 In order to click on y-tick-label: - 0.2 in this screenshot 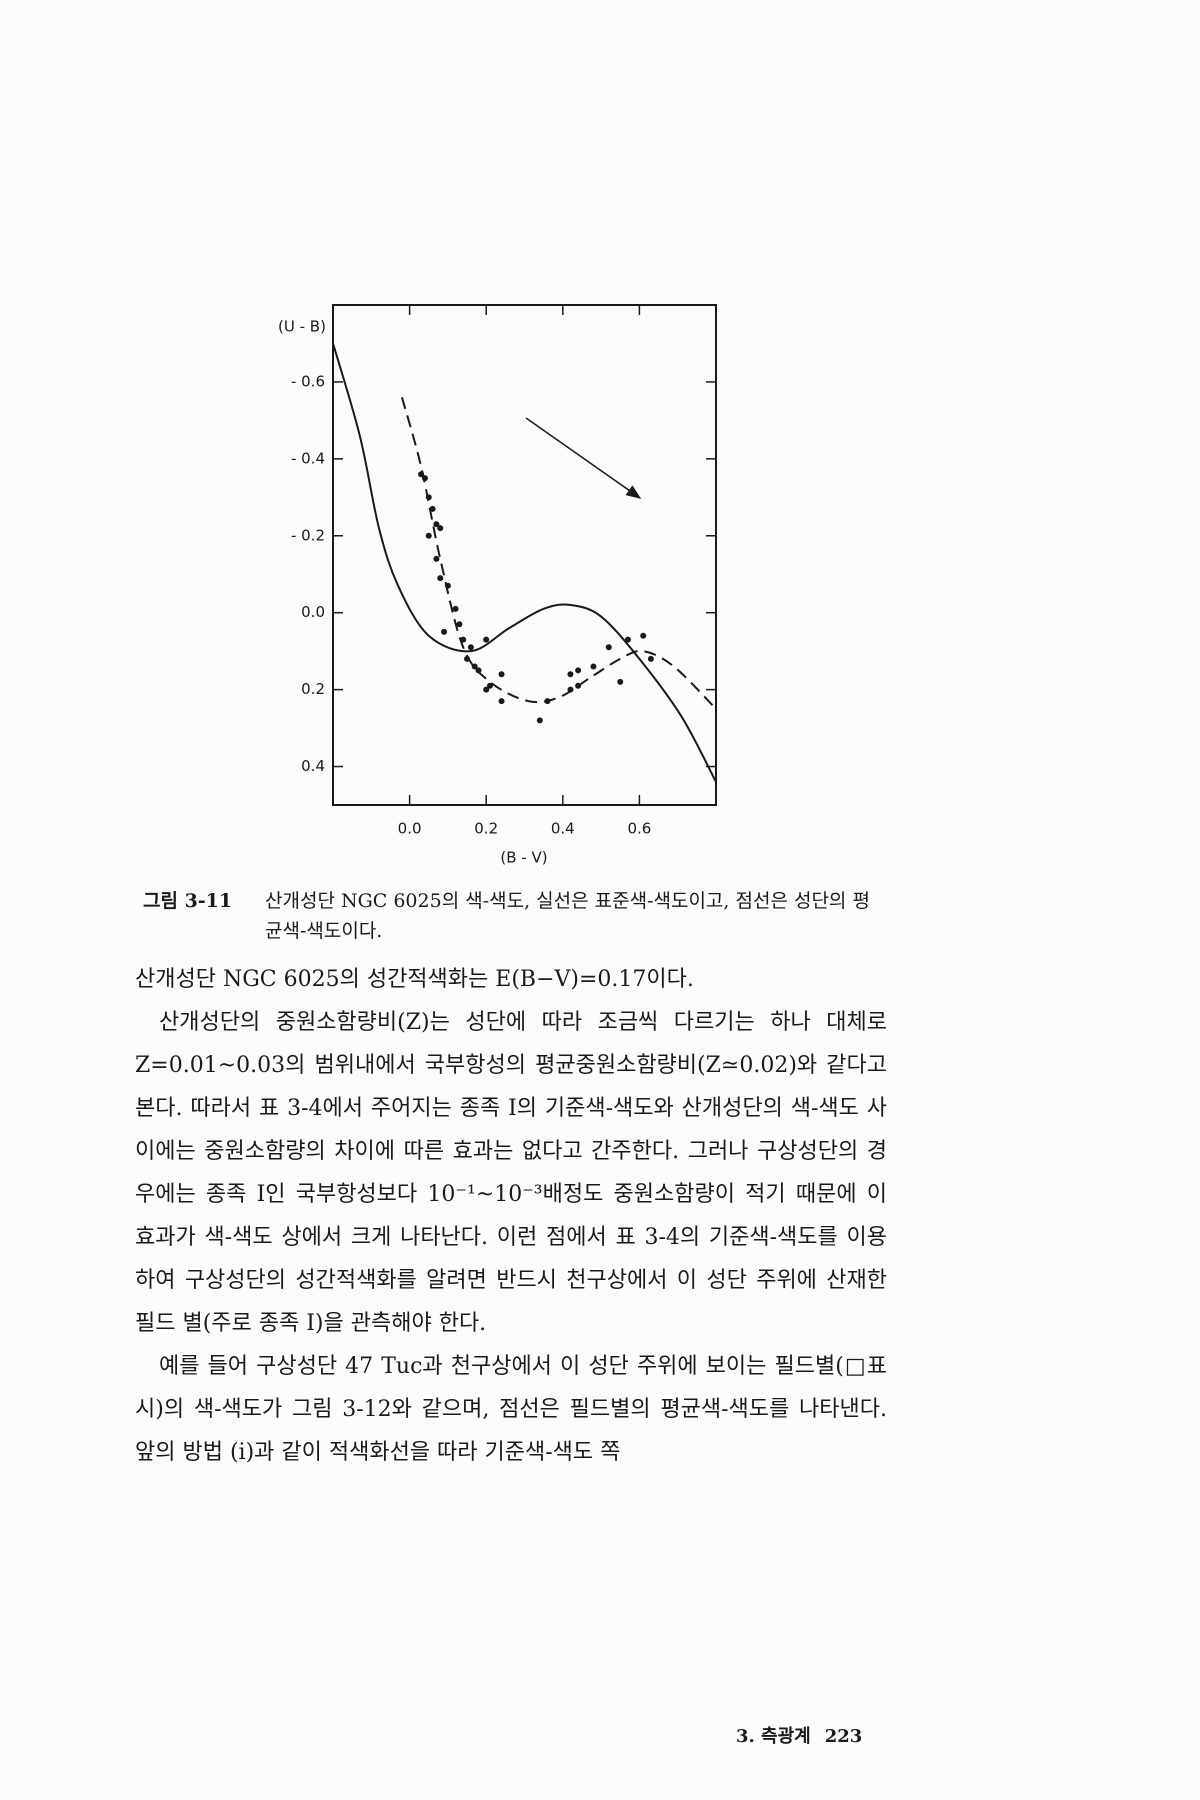, I will do `click(308, 535)`.